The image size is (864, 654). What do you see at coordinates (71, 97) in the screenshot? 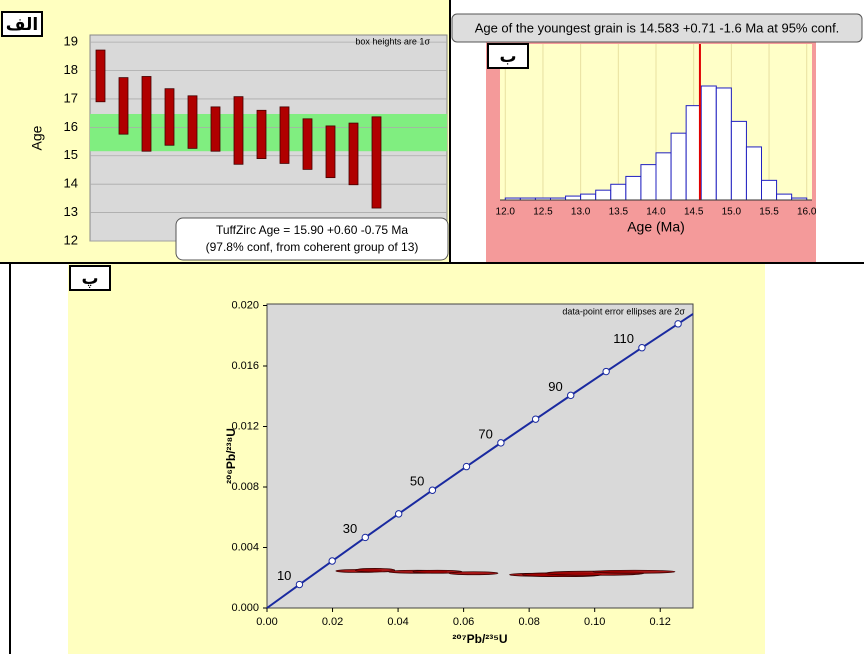
I see `y-tick-label: 17` at bounding box center [71, 97].